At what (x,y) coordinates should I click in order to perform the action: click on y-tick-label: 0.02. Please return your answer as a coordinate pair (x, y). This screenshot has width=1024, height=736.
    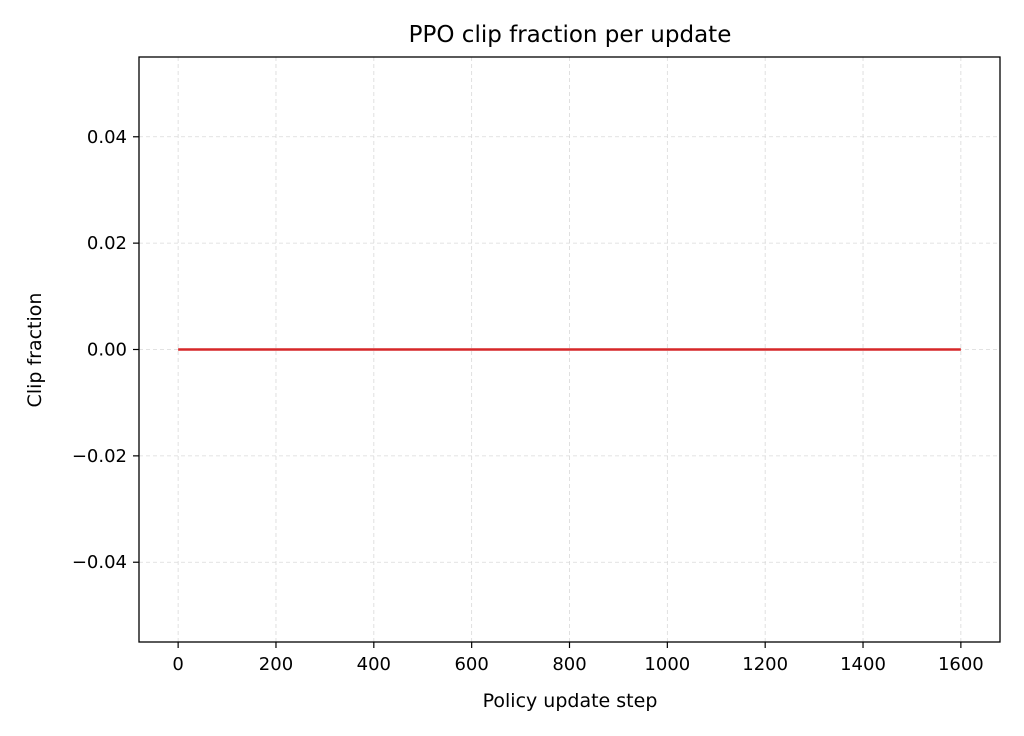
    Looking at the image, I should click on (107, 243).